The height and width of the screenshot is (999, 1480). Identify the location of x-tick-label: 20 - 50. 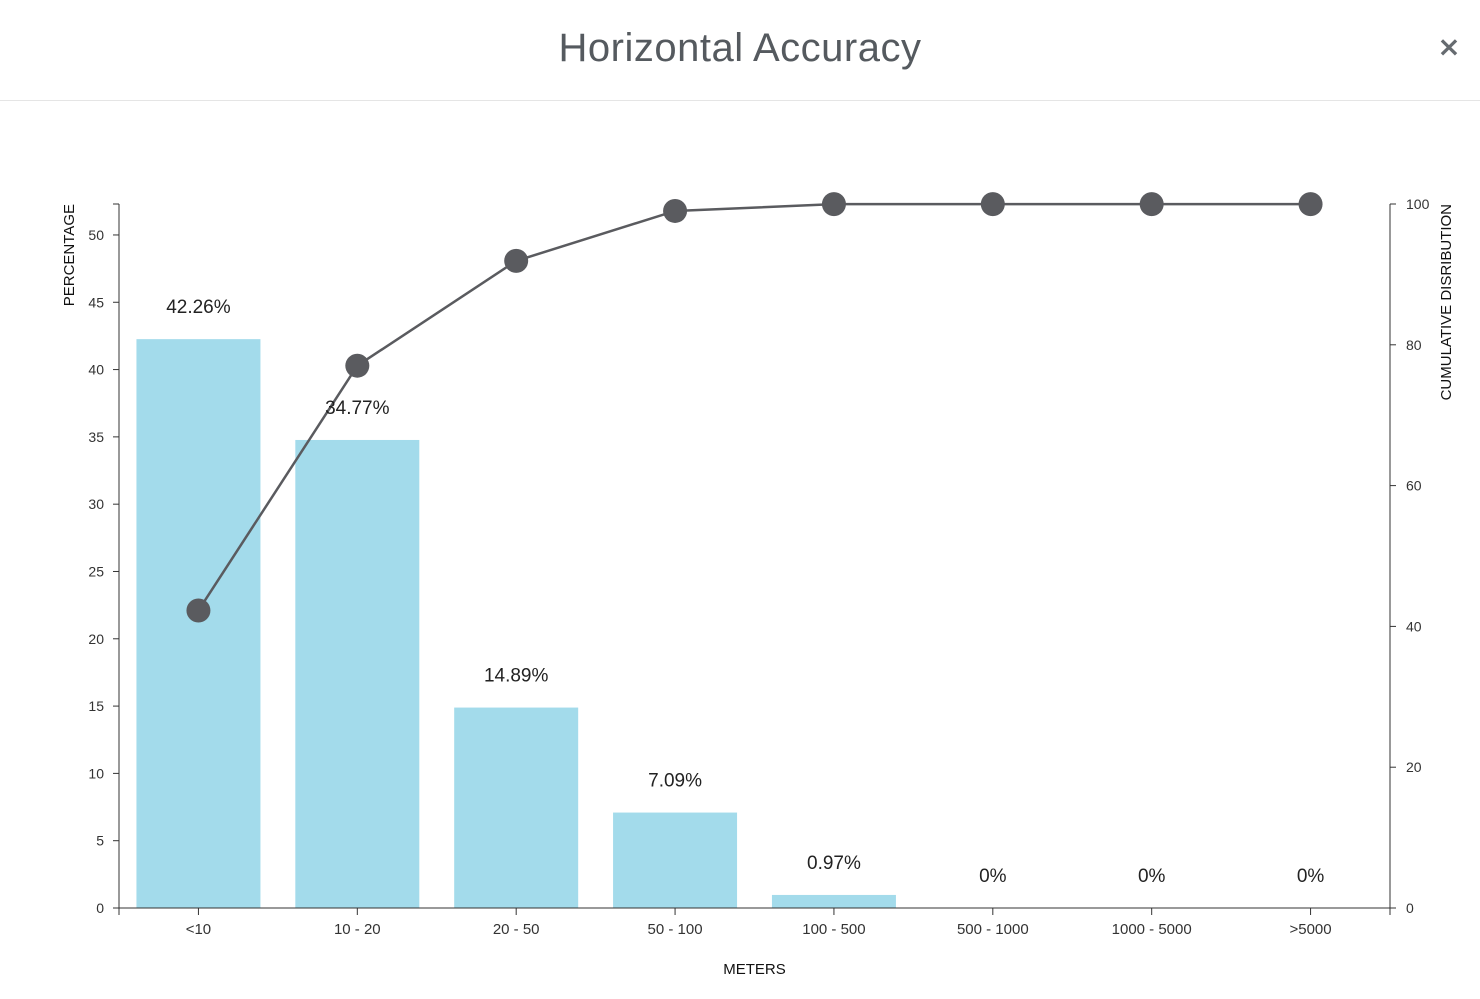
(516, 929).